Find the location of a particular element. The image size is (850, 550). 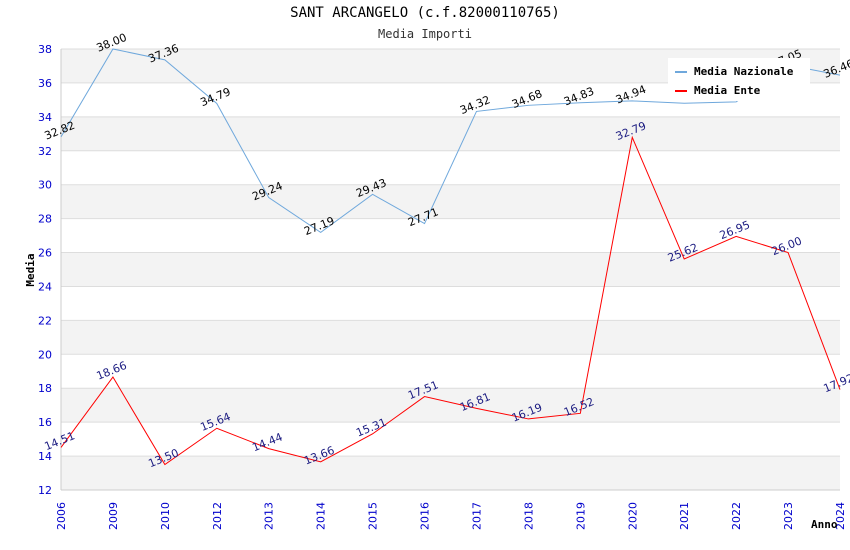

chart-title: SANT ARCANGELO (c.f.82000110765) is located at coordinates (425, 13).